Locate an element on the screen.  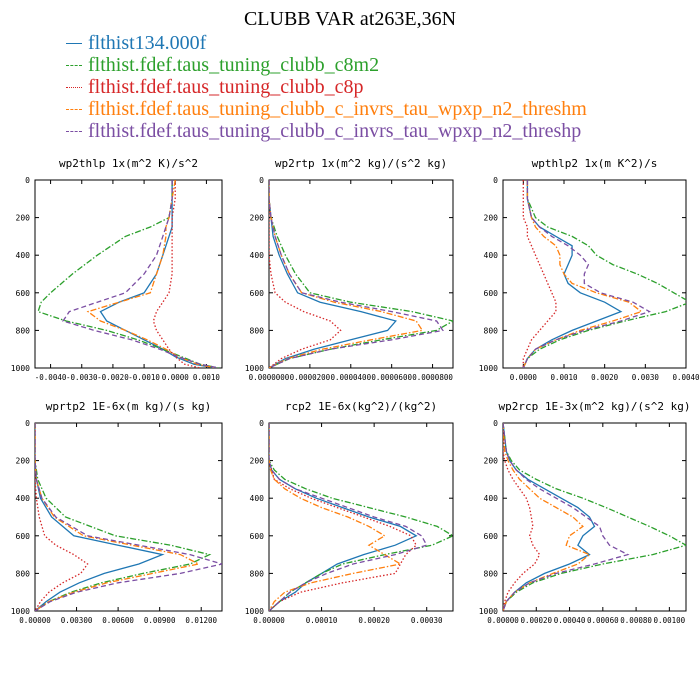
x-tick-label: 0.00030 is located at coordinates (427, 620).